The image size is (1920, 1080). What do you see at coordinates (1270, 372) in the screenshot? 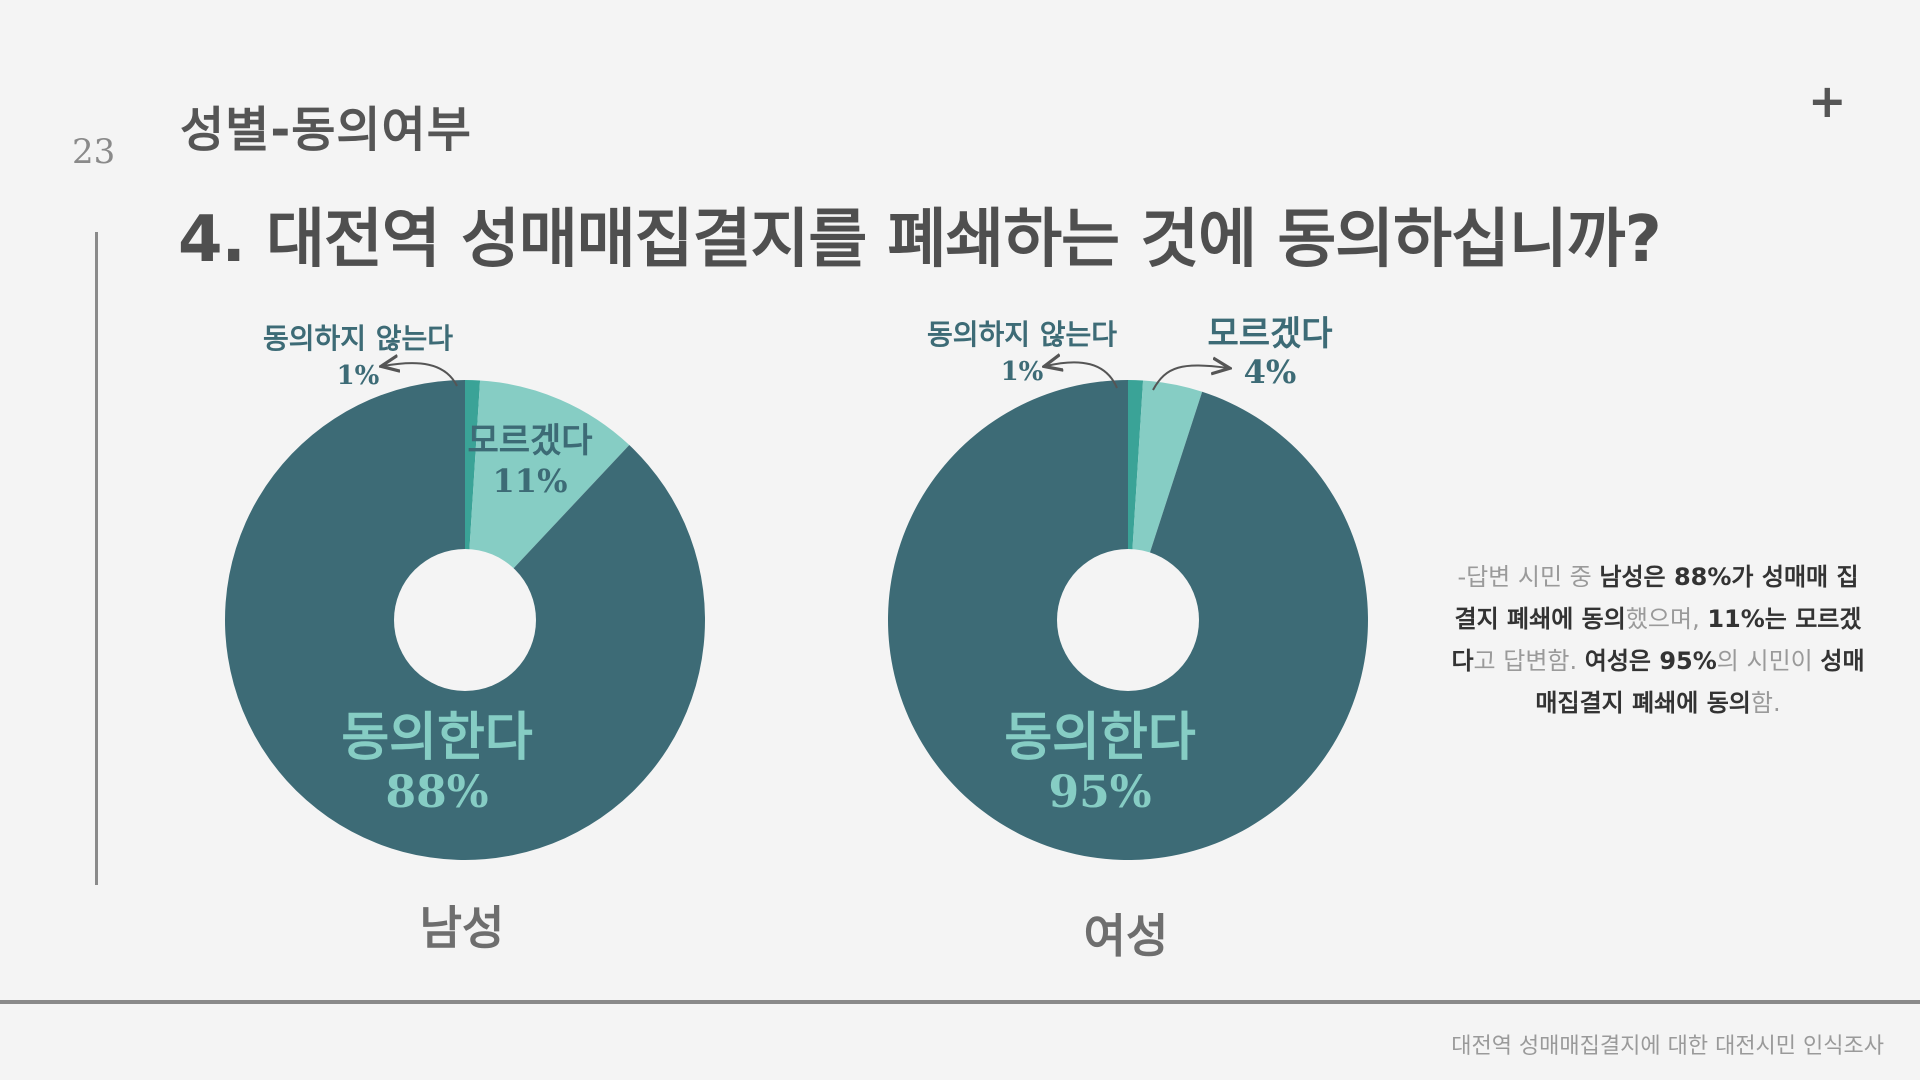
I see `slice-value-label-unsure: 4%` at bounding box center [1270, 372].